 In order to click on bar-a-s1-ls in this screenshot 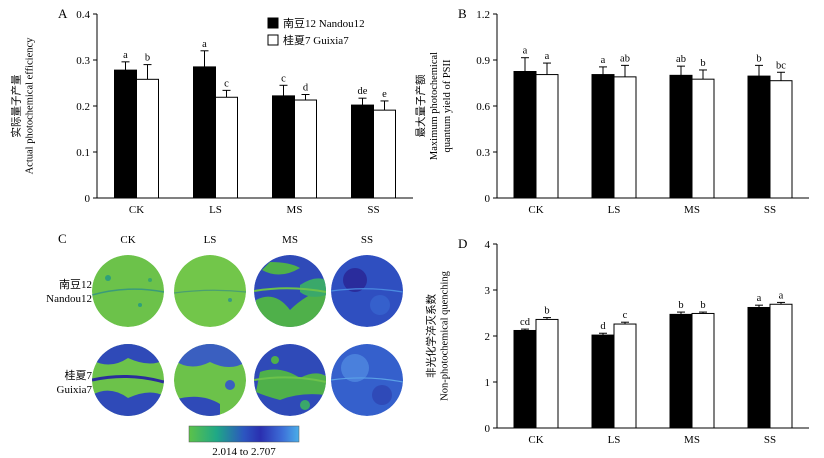, I will do `click(226, 147)`.